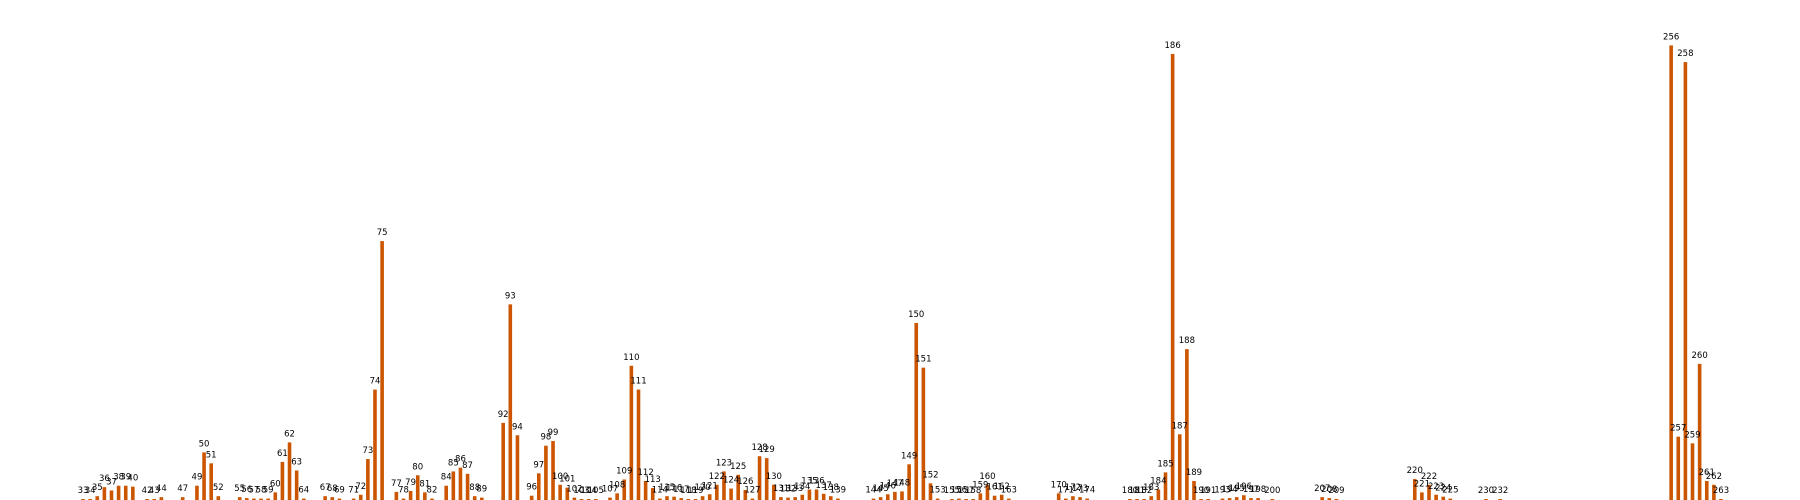  I want to click on data-label-100: 100, so click(560, 477).